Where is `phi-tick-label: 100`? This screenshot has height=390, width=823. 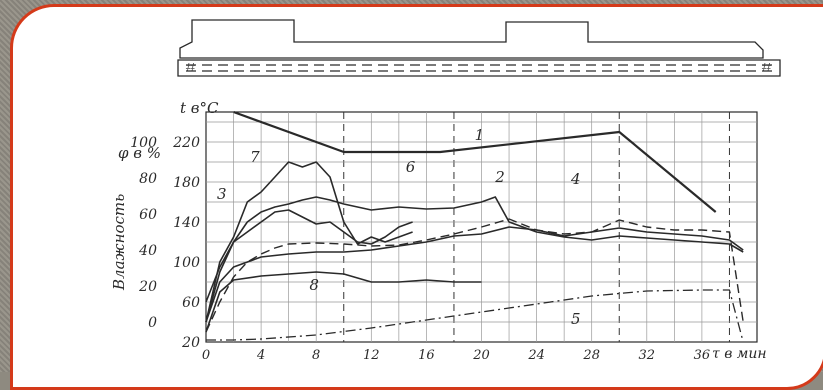
phi-tick-label: 100 is located at coordinates (143, 143).